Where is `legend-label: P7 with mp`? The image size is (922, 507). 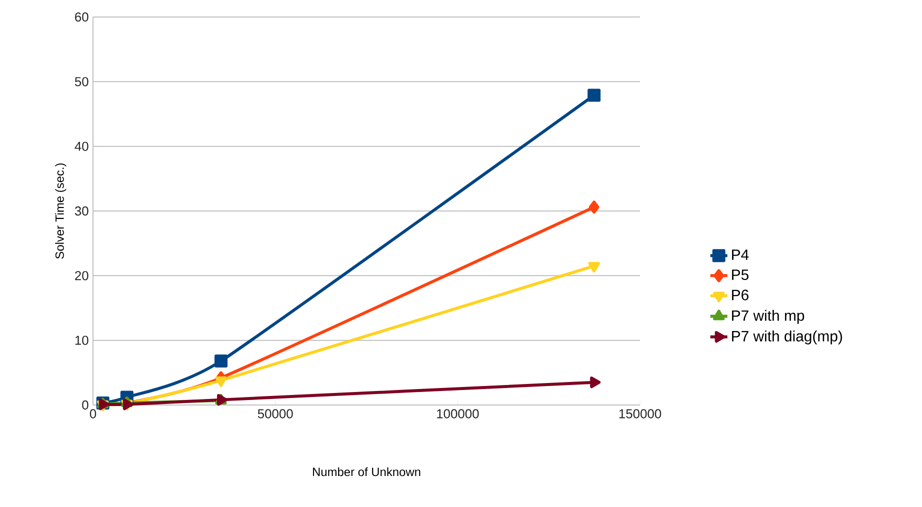 legend-label: P7 with mp is located at coordinates (768, 317).